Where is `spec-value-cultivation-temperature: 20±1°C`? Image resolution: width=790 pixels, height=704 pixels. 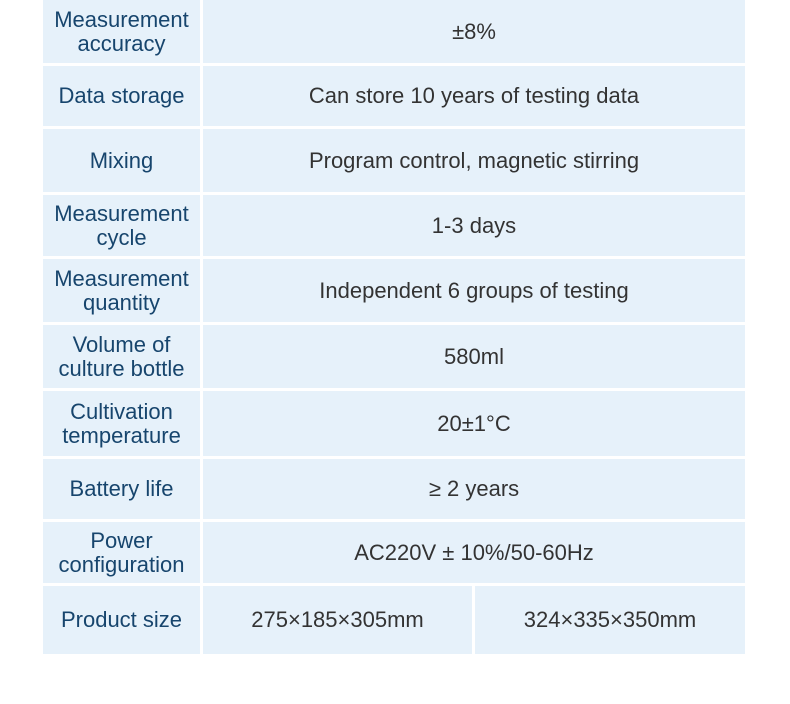
spec-value-cultivation-temperature: 20±1°C is located at coordinates (474, 423).